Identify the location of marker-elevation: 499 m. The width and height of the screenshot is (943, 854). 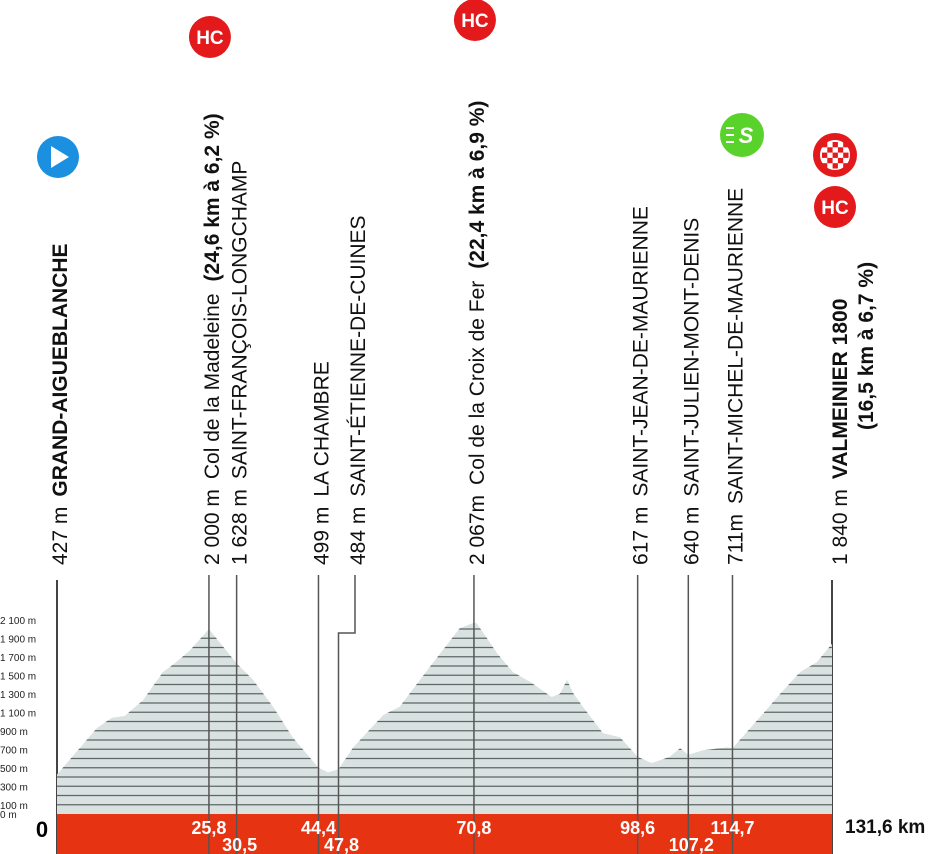
(321, 536).